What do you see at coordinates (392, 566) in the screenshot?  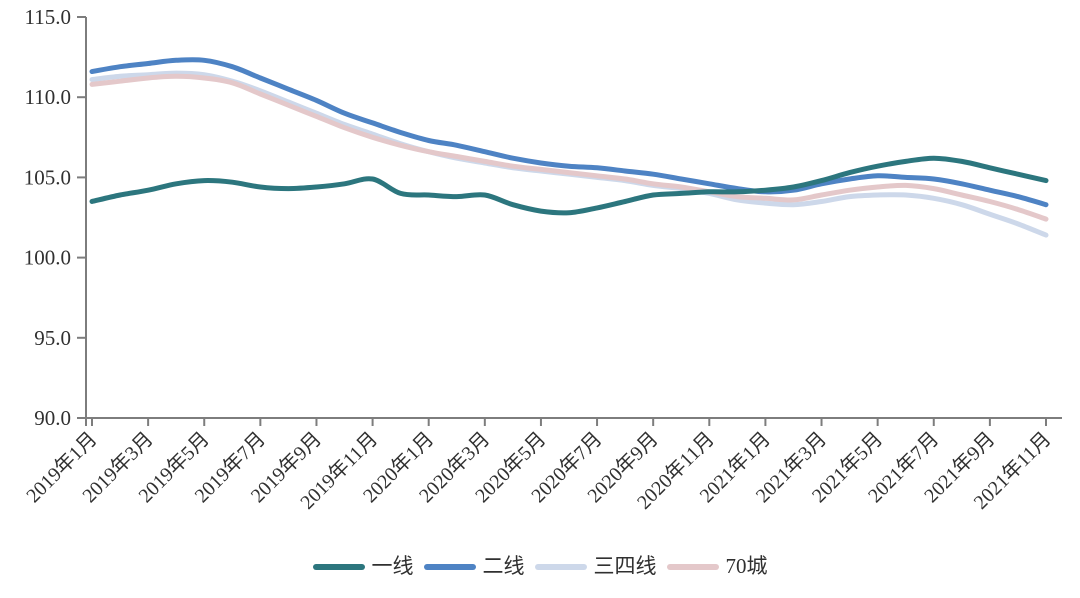 I see `legend-label: 一线` at bounding box center [392, 566].